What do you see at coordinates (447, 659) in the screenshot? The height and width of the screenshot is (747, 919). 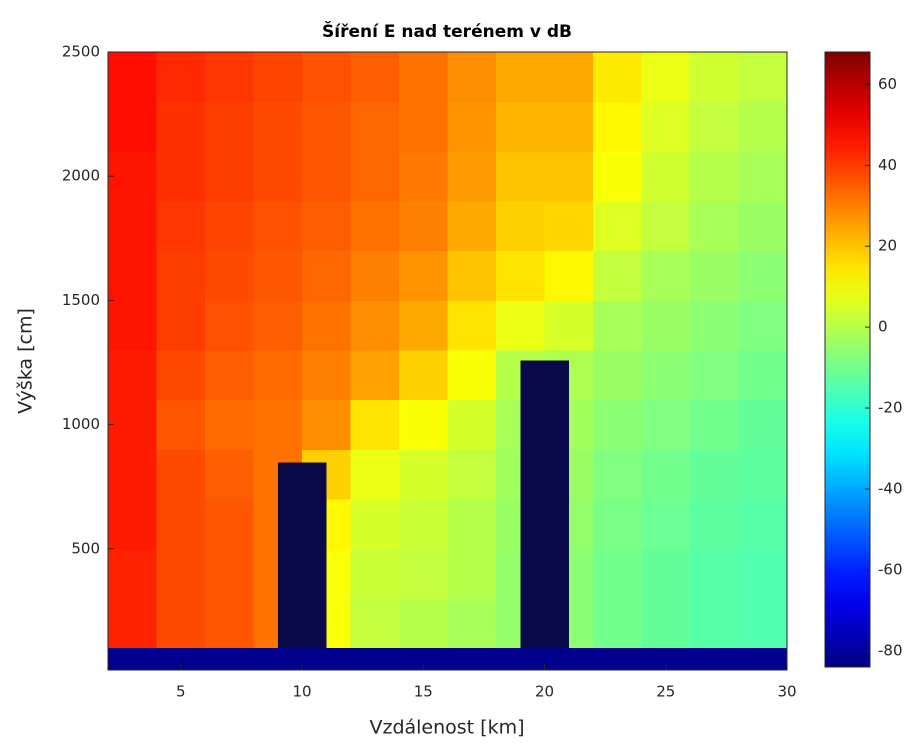 I see `ground` at bounding box center [447, 659].